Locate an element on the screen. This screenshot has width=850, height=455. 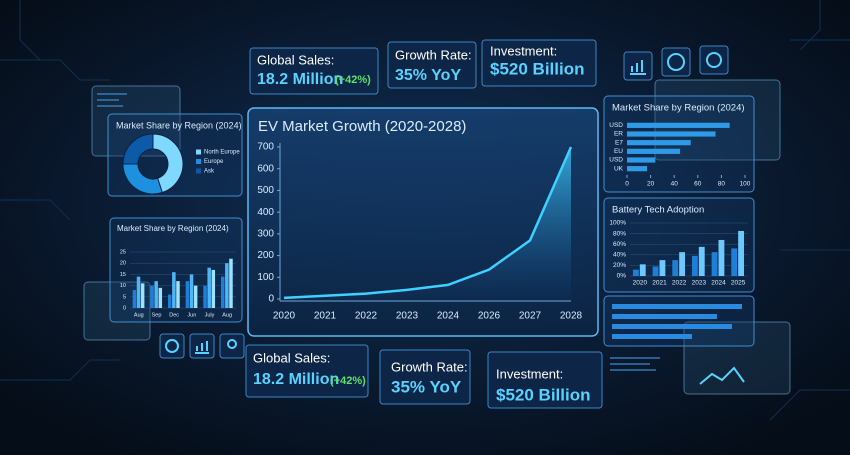
kpi-value: 35% YoY is located at coordinates (428, 75).